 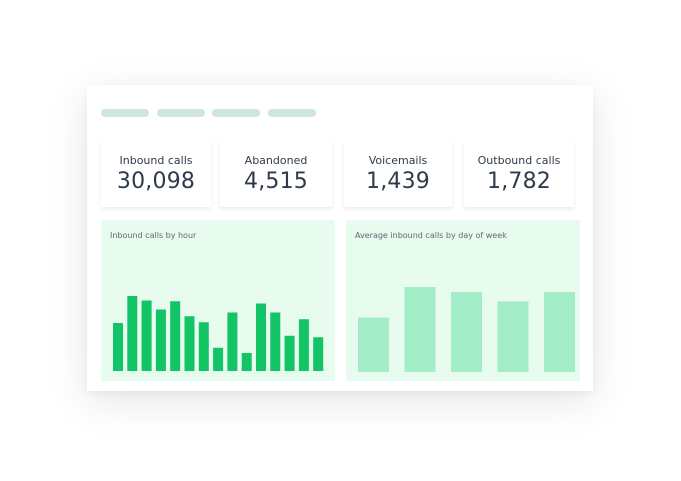 I want to click on stat-value: 4,515, so click(x=276, y=181).